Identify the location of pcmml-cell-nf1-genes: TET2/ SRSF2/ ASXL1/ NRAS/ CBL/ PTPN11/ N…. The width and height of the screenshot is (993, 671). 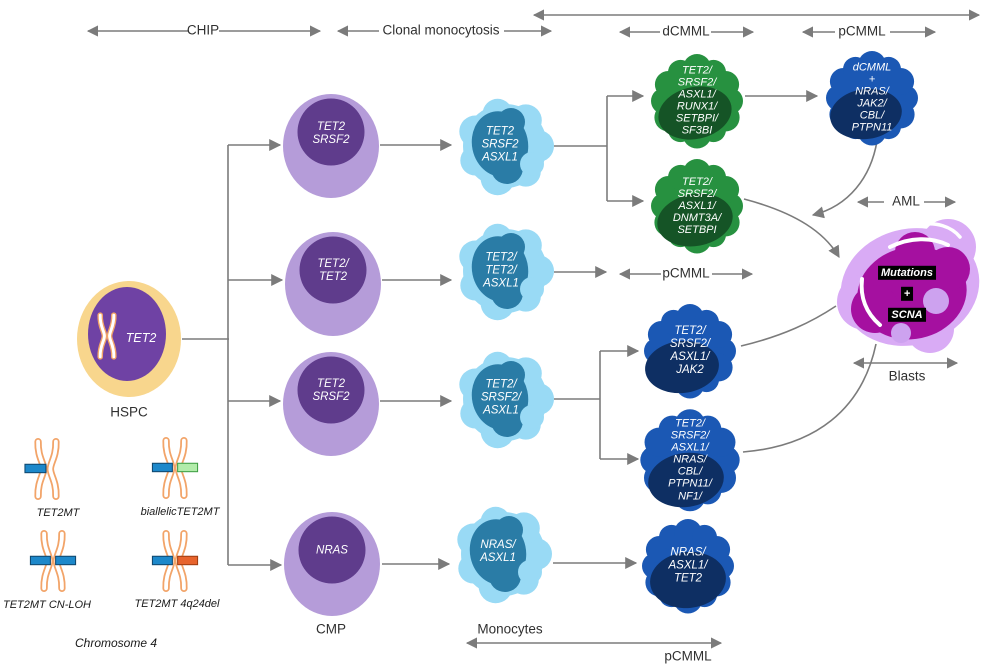
(690, 460).